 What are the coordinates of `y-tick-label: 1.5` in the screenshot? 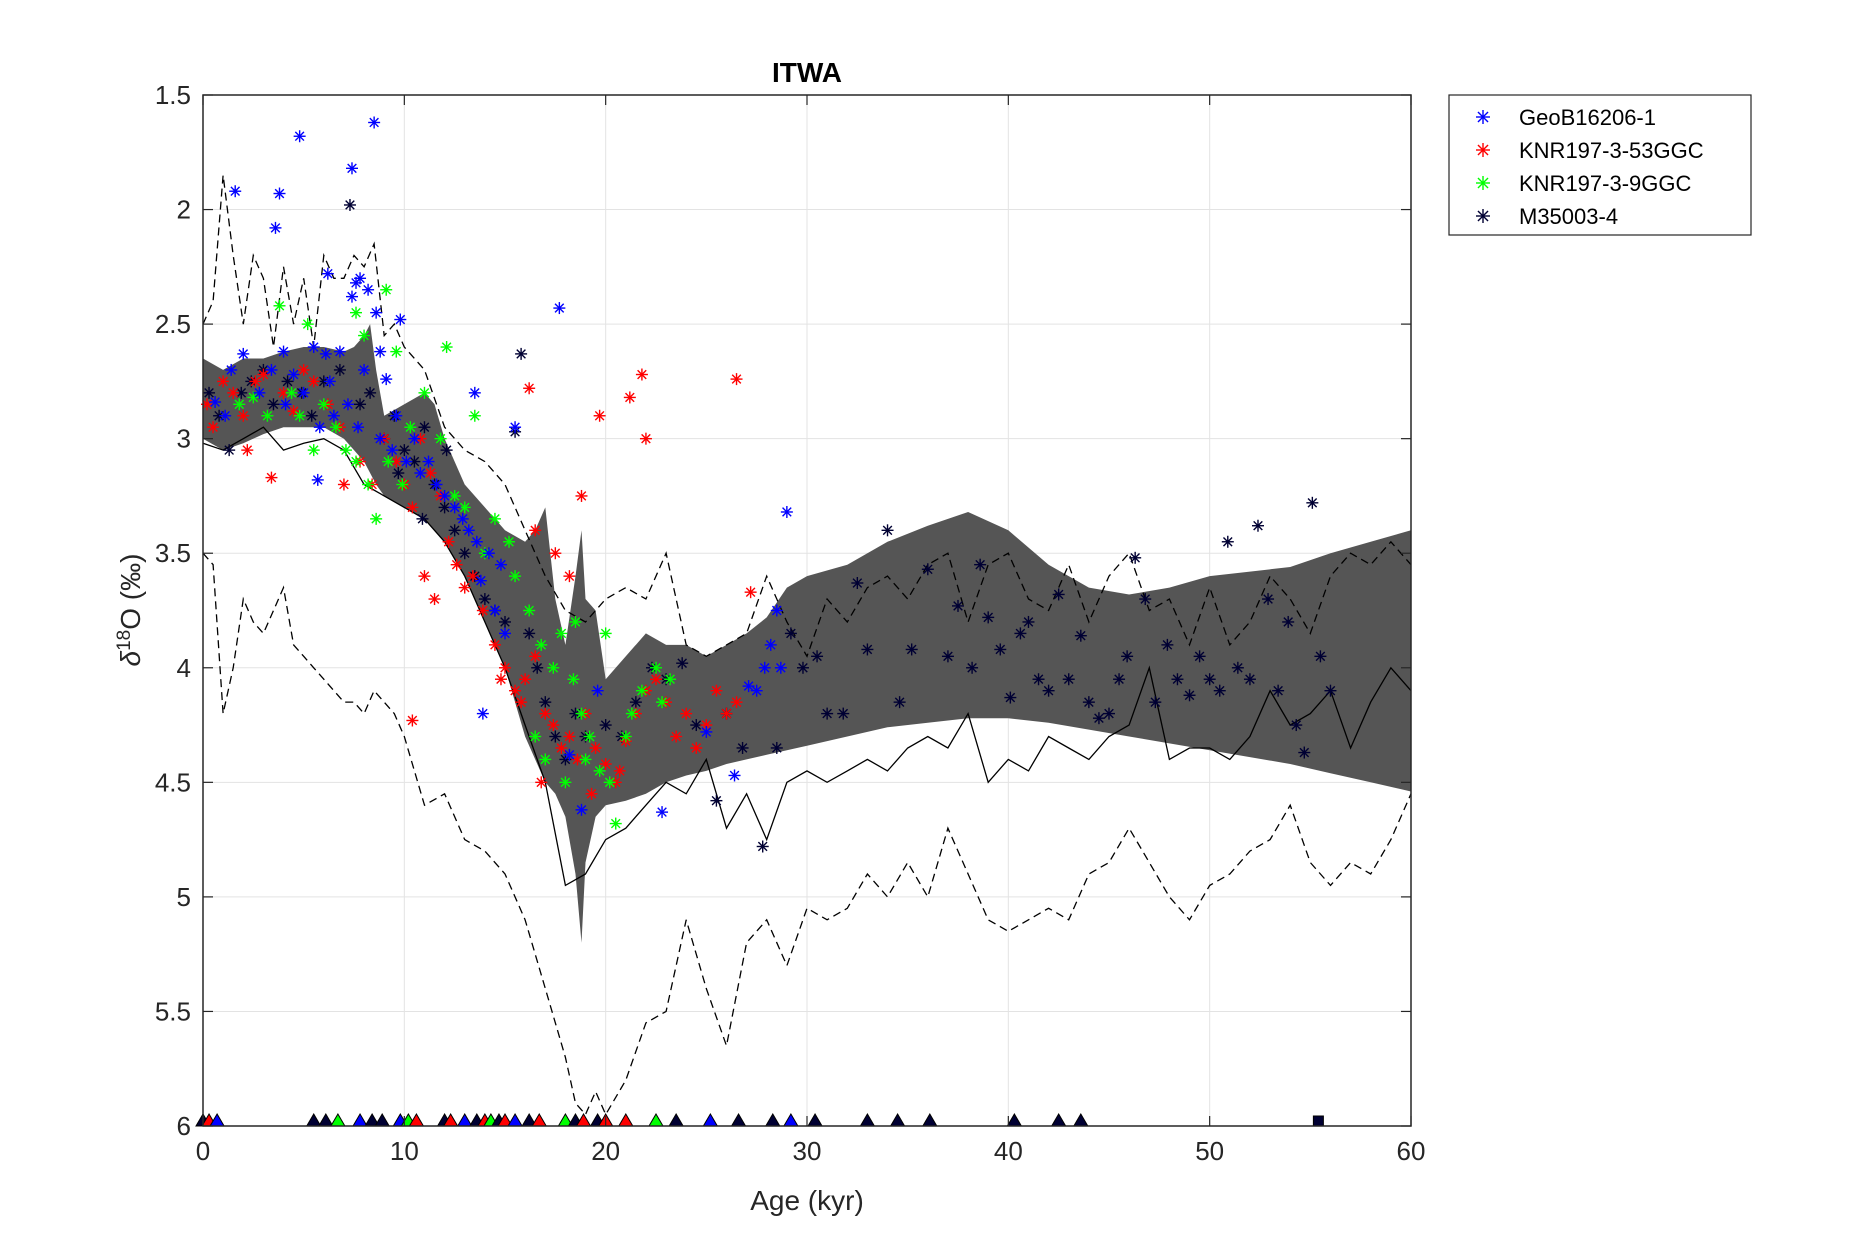 It's located at (173, 95).